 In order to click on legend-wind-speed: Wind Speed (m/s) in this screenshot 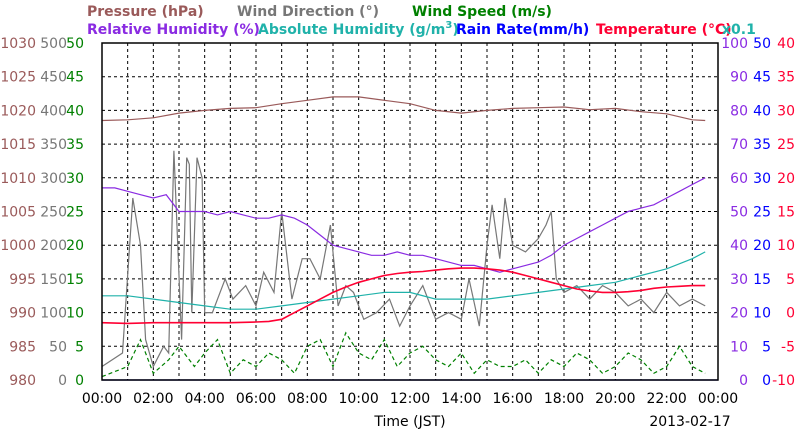, I will do `click(482, 12)`.